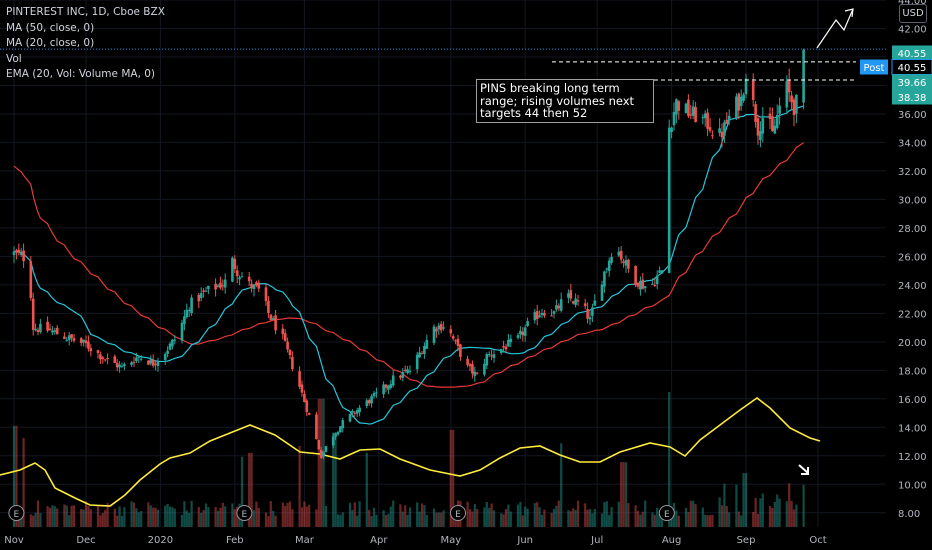  What do you see at coordinates (912, 286) in the screenshot?
I see `price-tick-label: 24.00` at bounding box center [912, 286].